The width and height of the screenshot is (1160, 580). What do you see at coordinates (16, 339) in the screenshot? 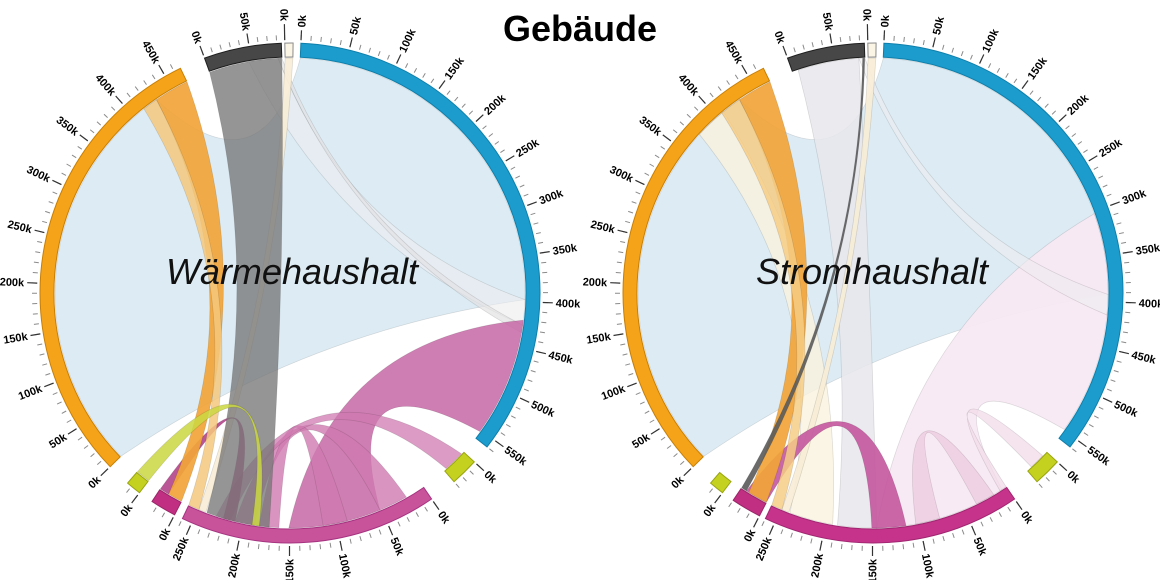
I see `tick-label-orange-150k: 150k` at bounding box center [16, 339].